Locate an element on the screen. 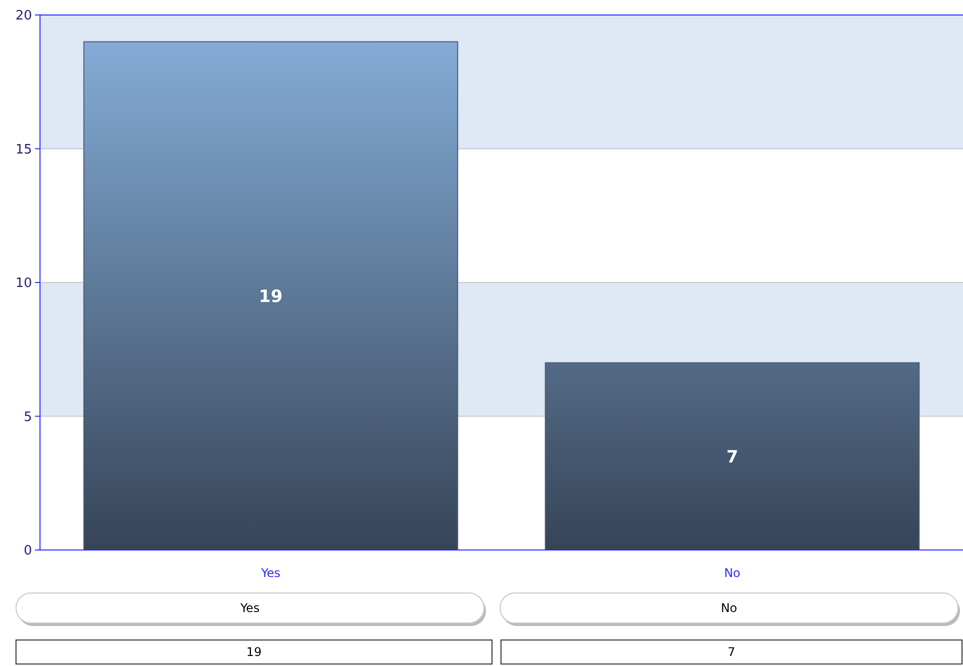 This screenshot has height=666, width=963. data-label: 7 is located at coordinates (732, 457).